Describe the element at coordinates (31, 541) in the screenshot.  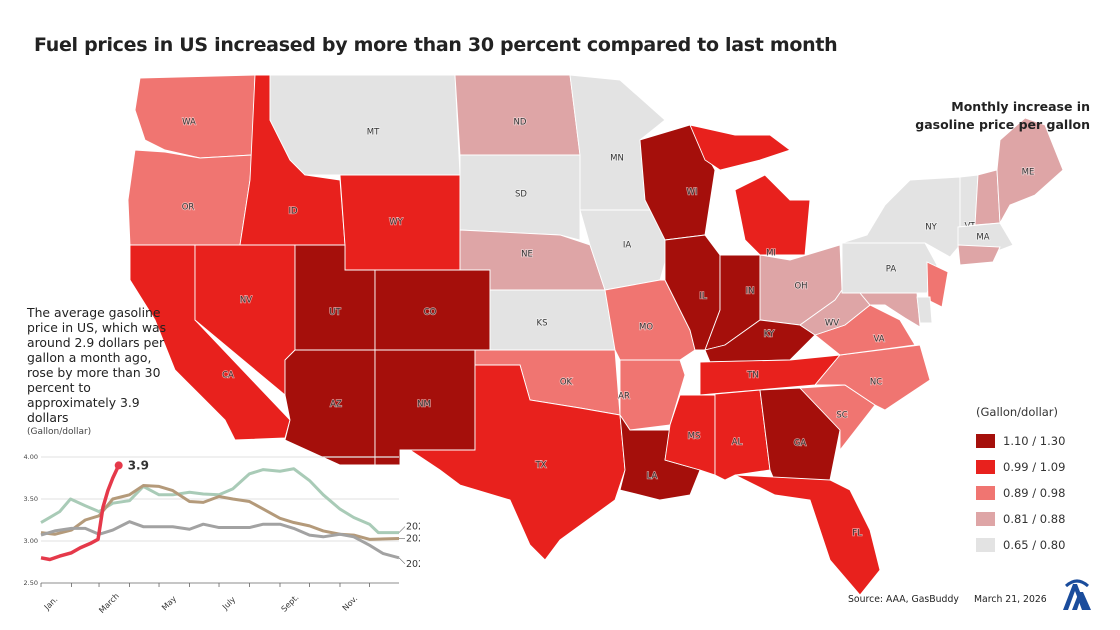
I see `y-tick-label: 3.00` at that location.